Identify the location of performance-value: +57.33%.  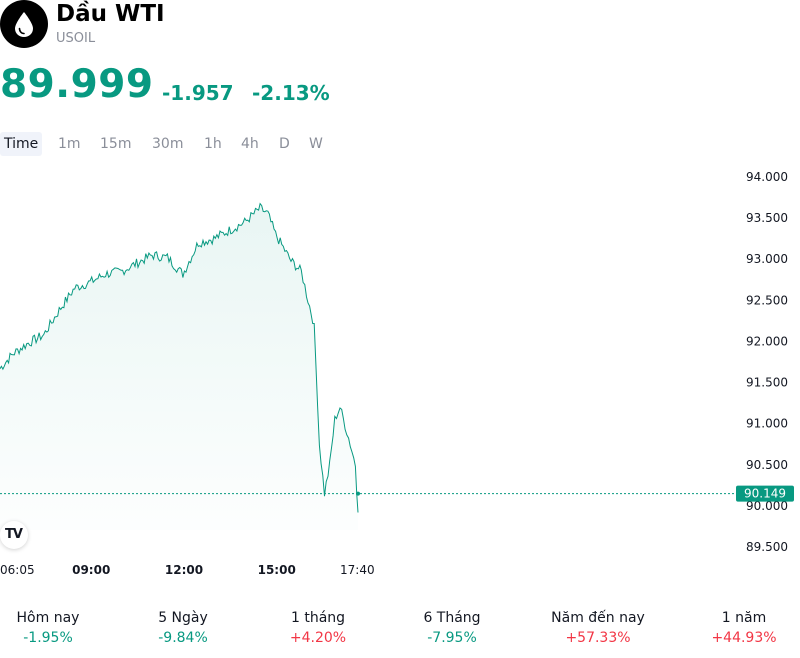
(598, 638).